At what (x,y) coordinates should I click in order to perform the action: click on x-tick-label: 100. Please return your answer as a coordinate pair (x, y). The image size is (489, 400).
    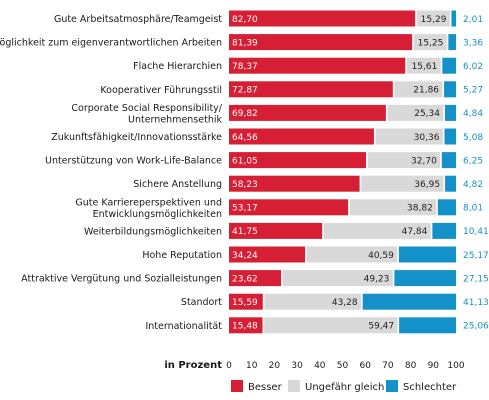
    Looking at the image, I should click on (455, 366).